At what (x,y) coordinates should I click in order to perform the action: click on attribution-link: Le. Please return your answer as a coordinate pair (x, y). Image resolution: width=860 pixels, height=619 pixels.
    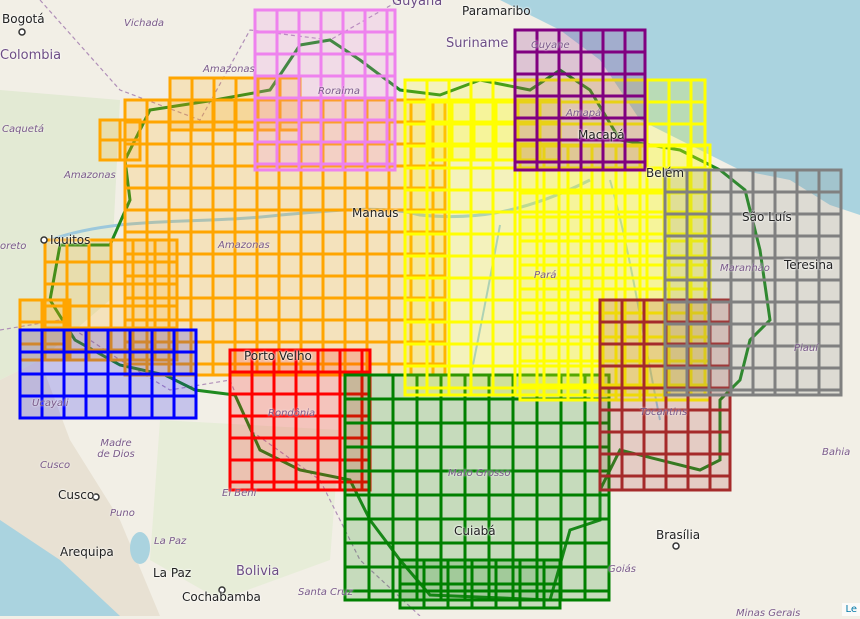
    Looking at the image, I should click on (851, 609).